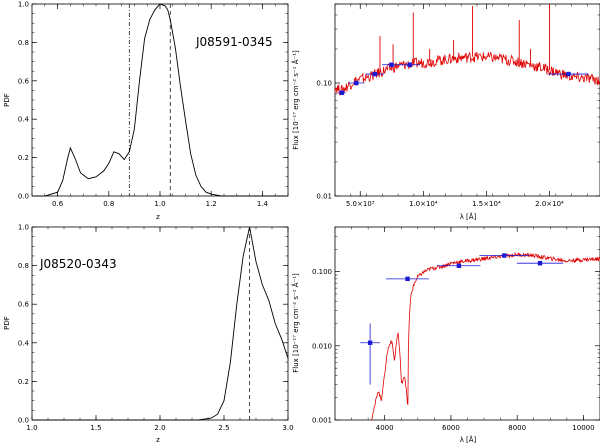 The image size is (600, 446). I want to click on x-tick-label: 1.5, so click(95, 428).